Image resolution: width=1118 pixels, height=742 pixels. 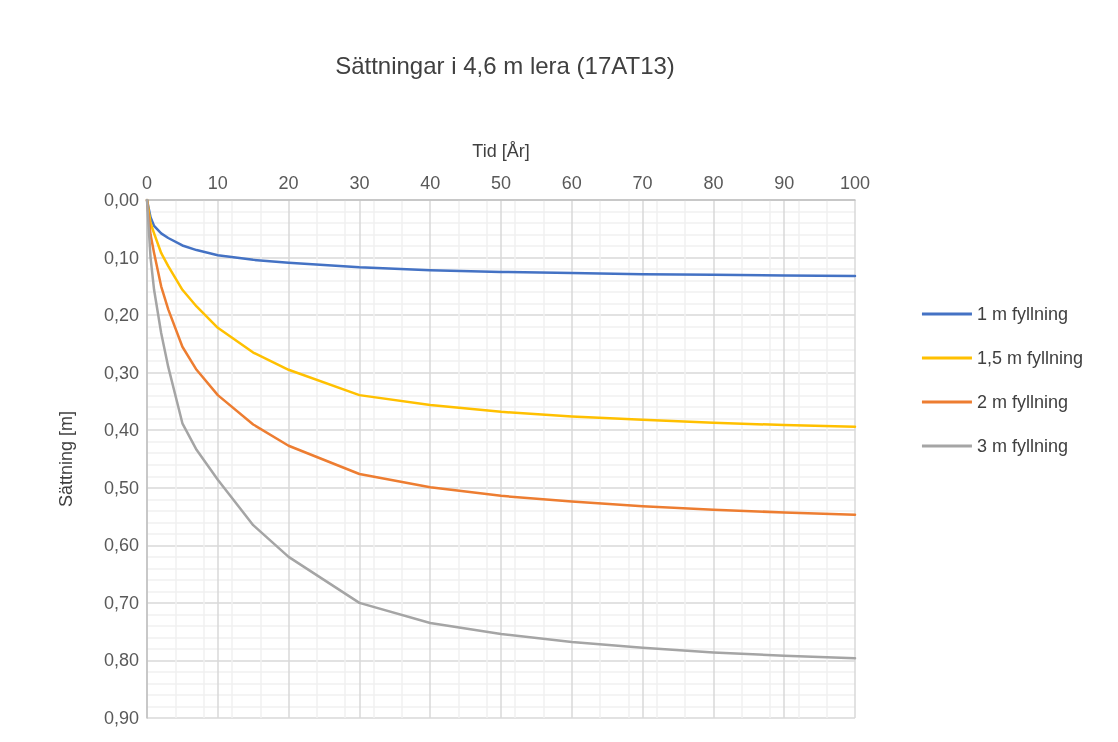 I want to click on legend-label: 3 m fyllning, so click(x=1022, y=446).